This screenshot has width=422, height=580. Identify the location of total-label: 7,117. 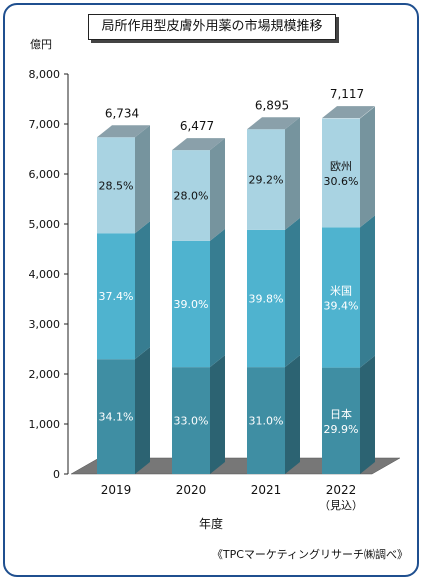
(347, 94).